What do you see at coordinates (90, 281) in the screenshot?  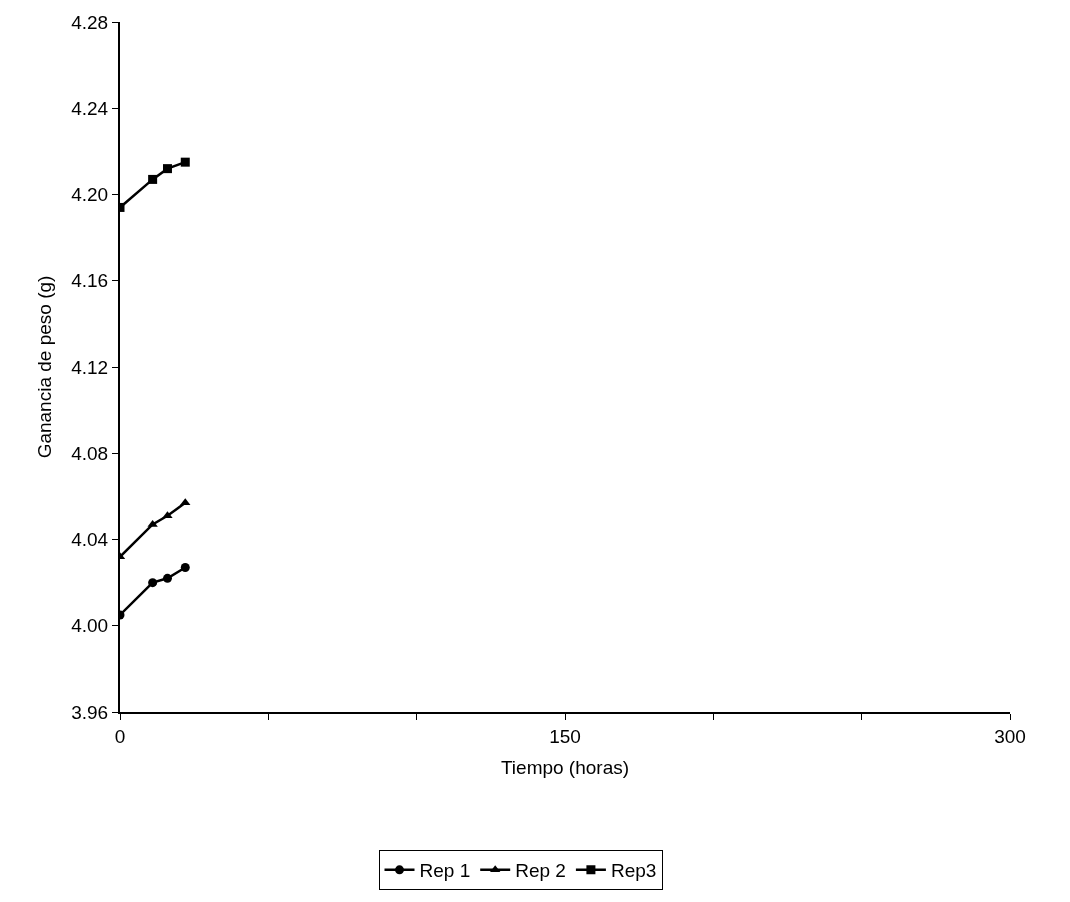 I see `y-tick-label: 4.16` at bounding box center [90, 281].